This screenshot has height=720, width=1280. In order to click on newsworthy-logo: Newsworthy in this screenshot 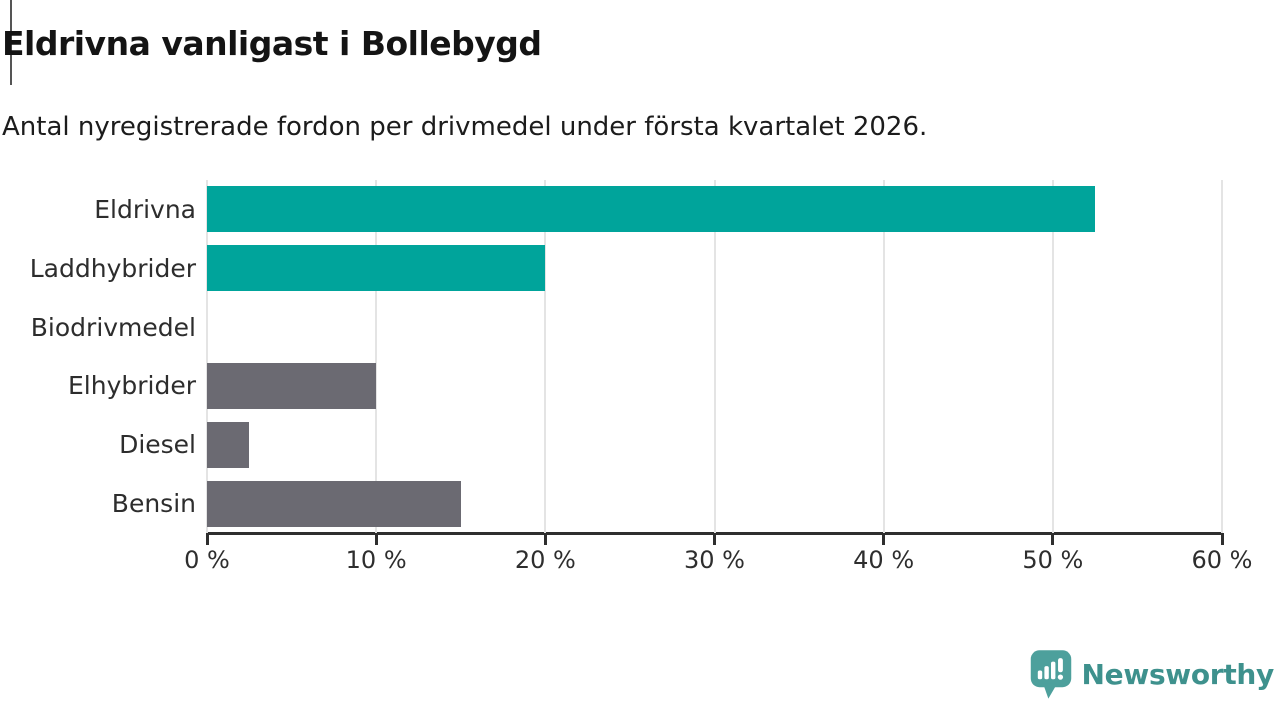, I will do `click(1151, 674)`.